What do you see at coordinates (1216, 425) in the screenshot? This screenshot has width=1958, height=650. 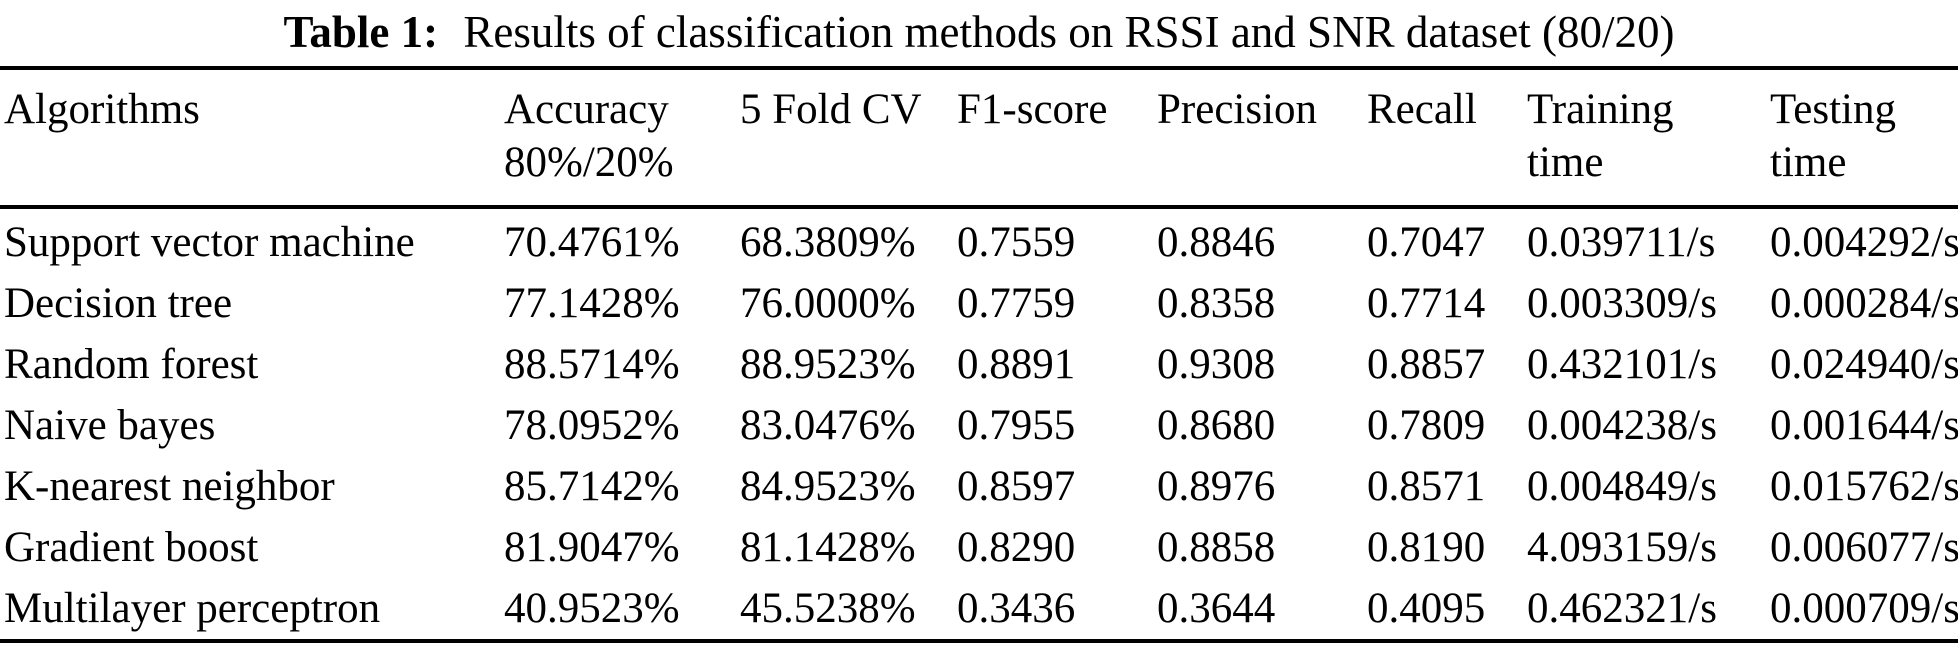 I see `cell-precision: 0.8680` at bounding box center [1216, 425].